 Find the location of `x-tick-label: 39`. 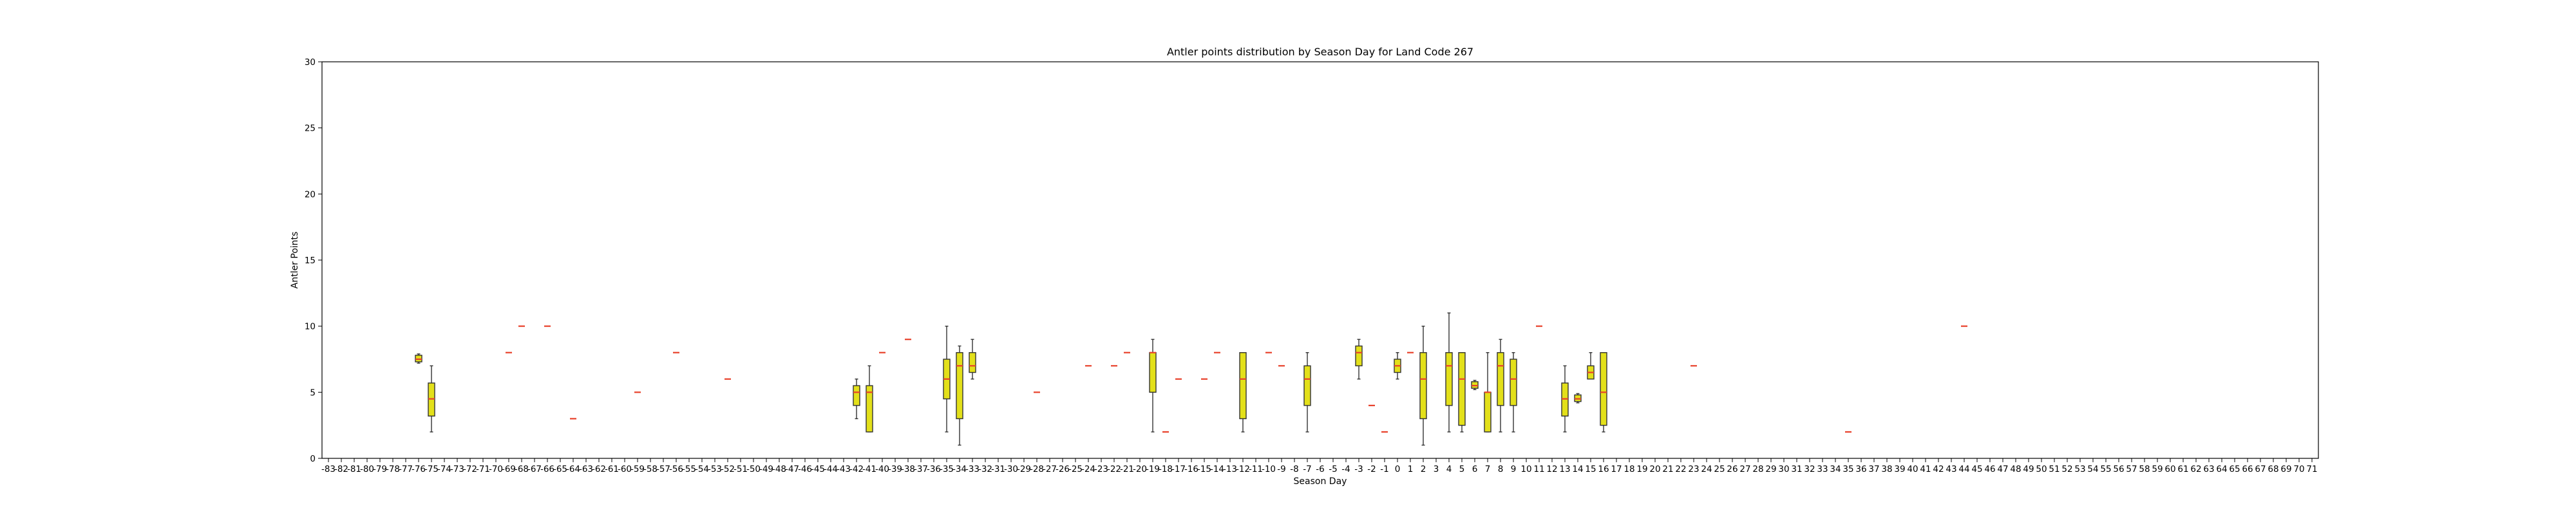

x-tick-label: 39 is located at coordinates (1900, 469).